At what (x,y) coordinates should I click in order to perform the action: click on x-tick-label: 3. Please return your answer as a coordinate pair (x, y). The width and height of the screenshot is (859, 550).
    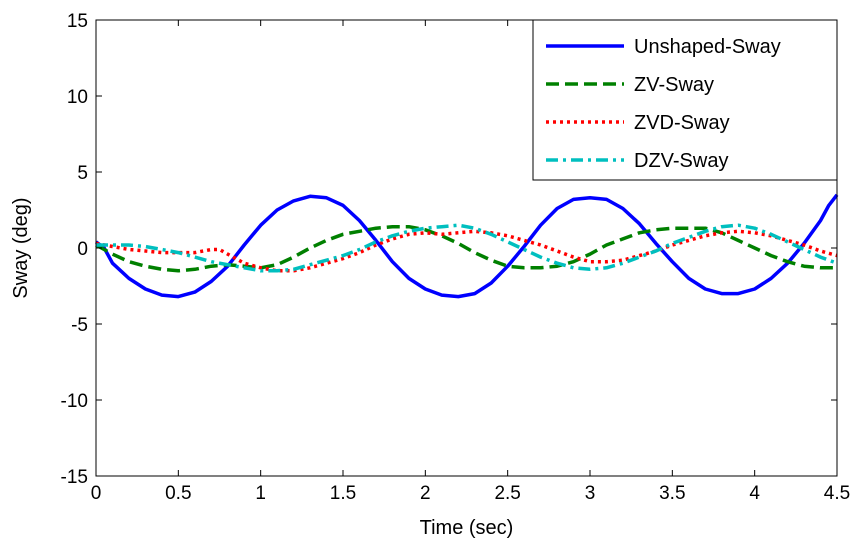
    Looking at the image, I should click on (590, 493).